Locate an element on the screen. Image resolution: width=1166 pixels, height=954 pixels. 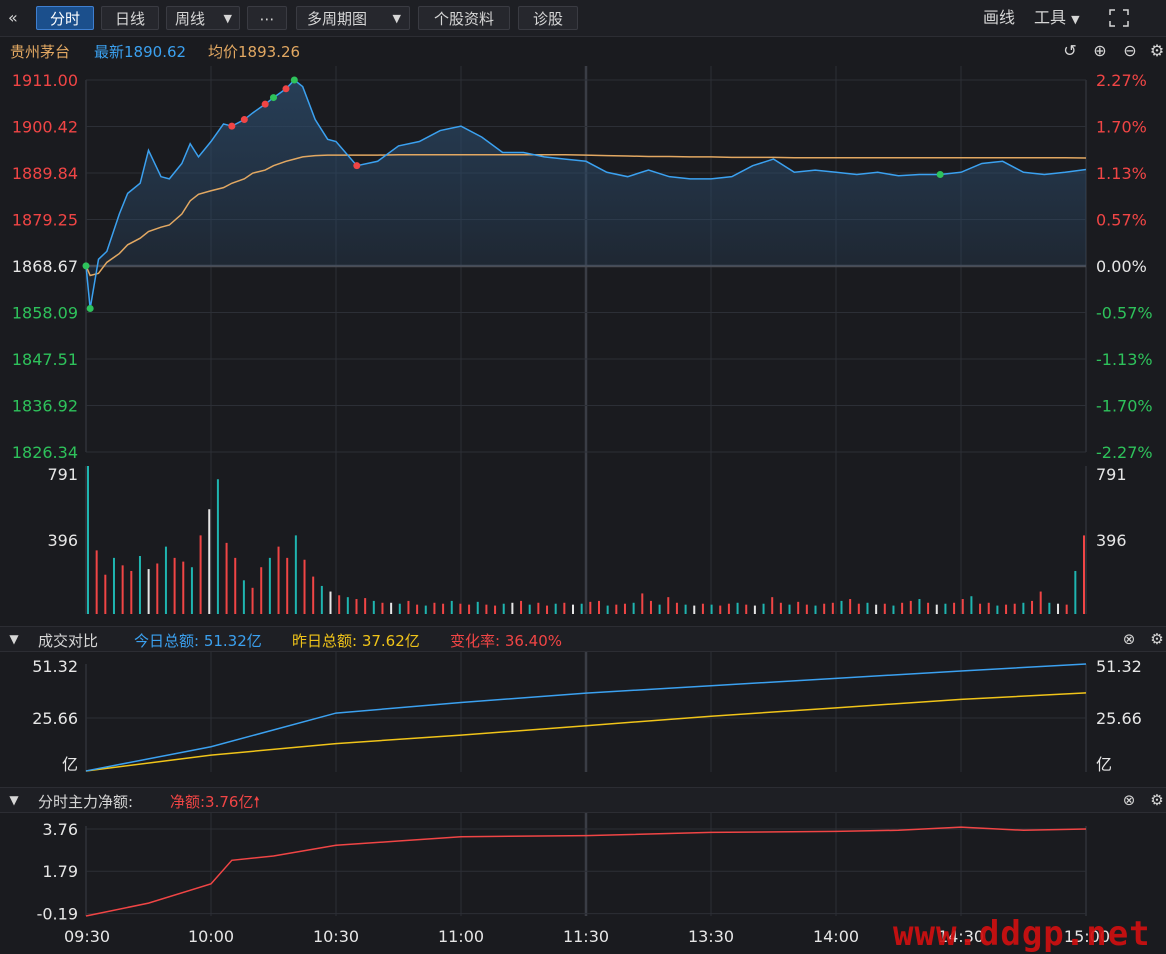
latest-price: 最新1890.62 is located at coordinates (140, 51).